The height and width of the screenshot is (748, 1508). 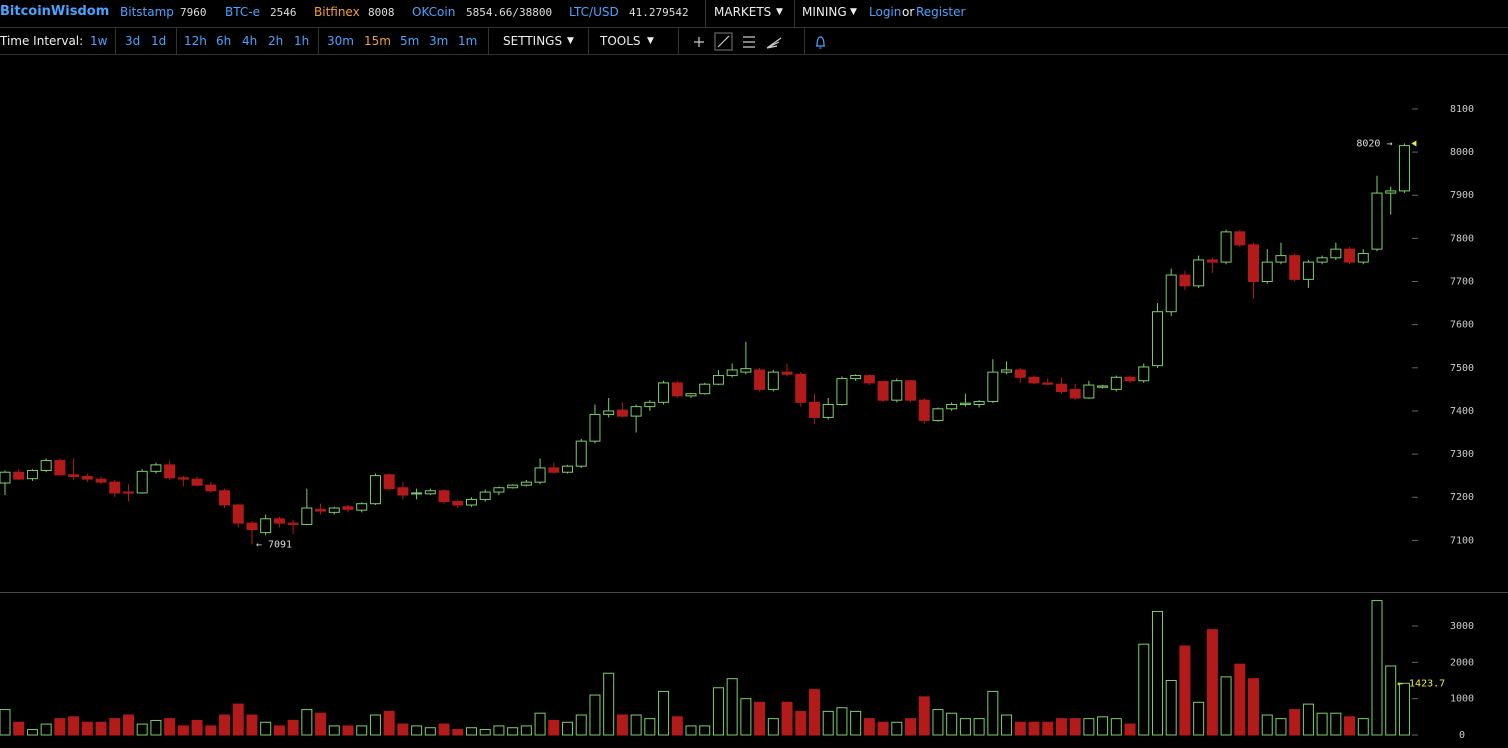 I want to click on ticker-name: Bitstamp, so click(x=147, y=12).